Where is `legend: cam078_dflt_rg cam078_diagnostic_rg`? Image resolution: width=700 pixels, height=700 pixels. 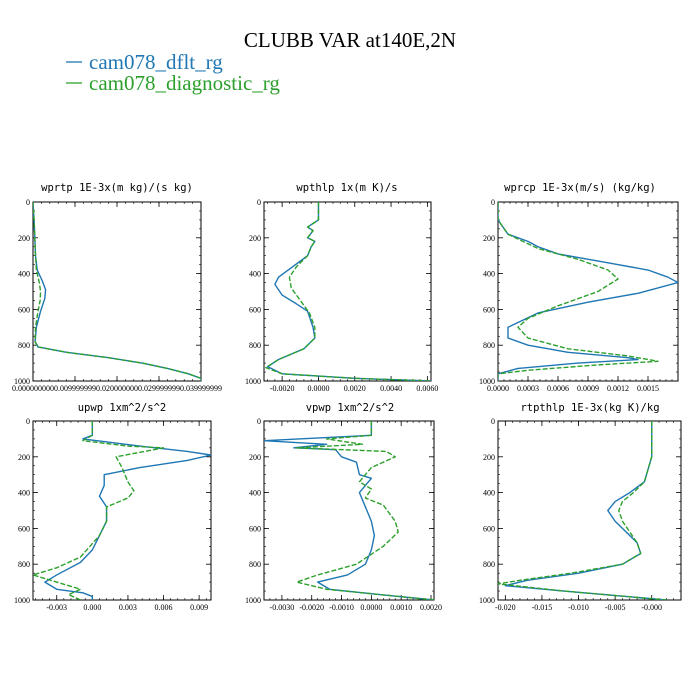 legend: cam078_dflt_rg cam078_diagnostic_rg is located at coordinates (173, 72).